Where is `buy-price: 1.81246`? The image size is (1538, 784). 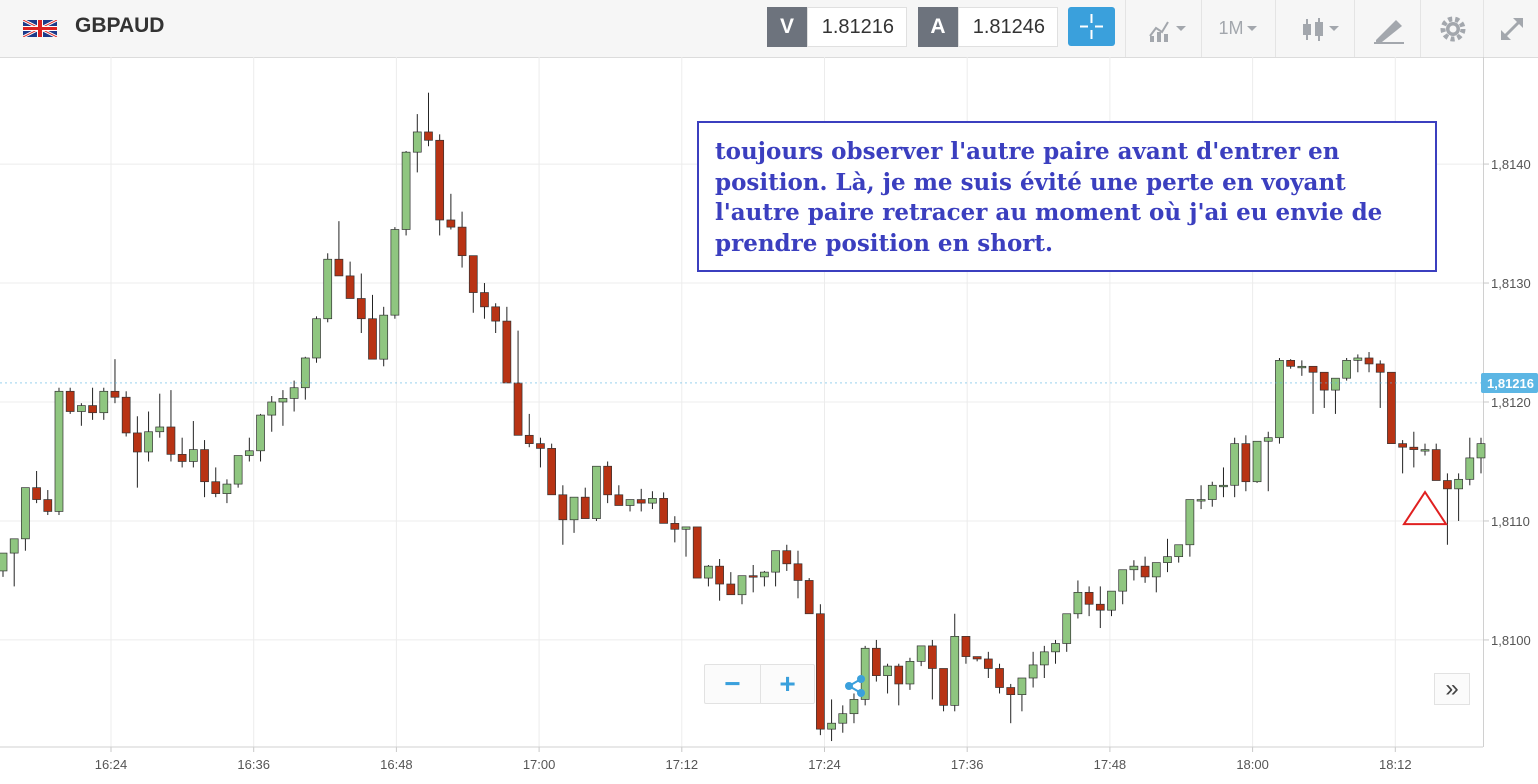 buy-price: 1.81246 is located at coordinates (1008, 27).